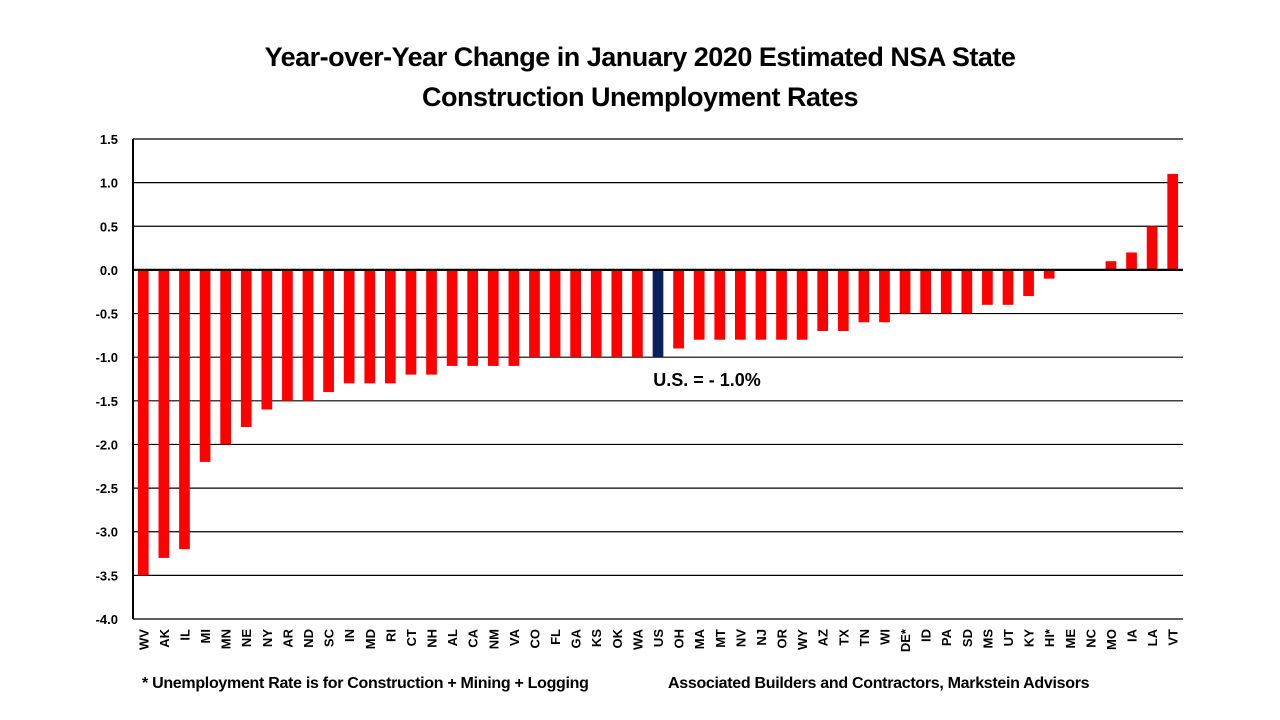  I want to click on bar-wi, so click(884, 296).